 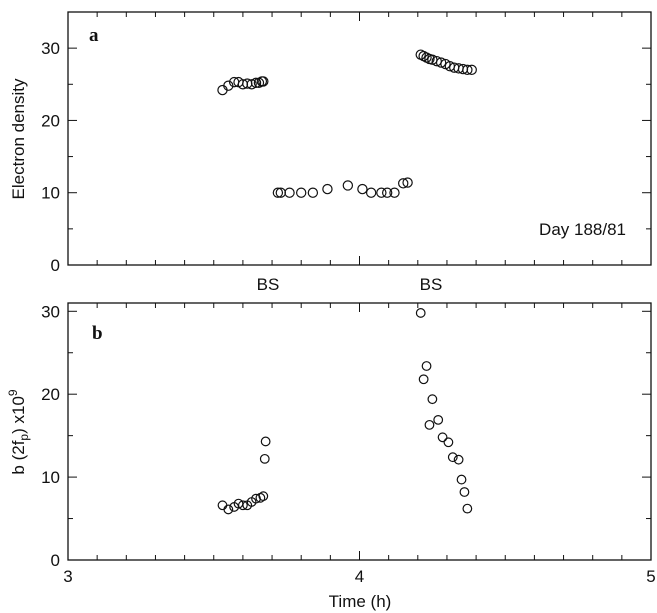 I want to click on panel-b-y-label-tail: ) x10, so click(x=18, y=415).